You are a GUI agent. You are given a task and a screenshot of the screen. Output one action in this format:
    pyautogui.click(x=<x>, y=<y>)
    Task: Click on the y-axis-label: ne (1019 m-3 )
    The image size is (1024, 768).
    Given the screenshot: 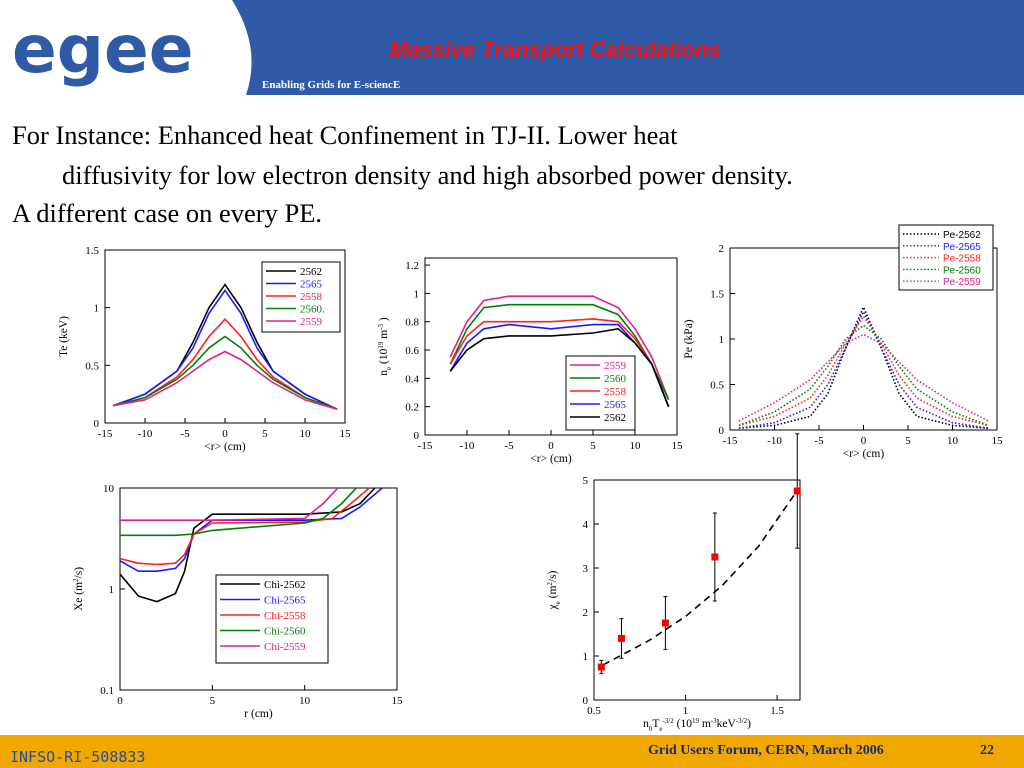 What is the action you would take?
    pyautogui.click(x=385, y=346)
    